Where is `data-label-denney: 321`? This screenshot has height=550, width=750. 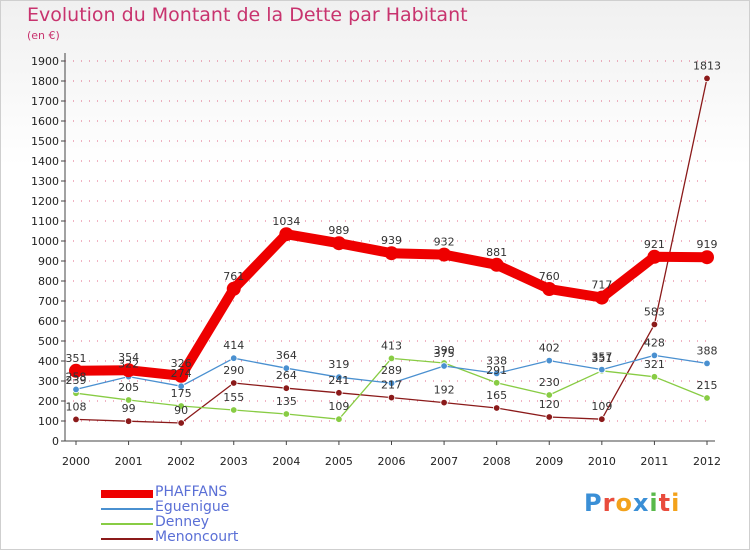 data-label-denney: 321 is located at coordinates (654, 364).